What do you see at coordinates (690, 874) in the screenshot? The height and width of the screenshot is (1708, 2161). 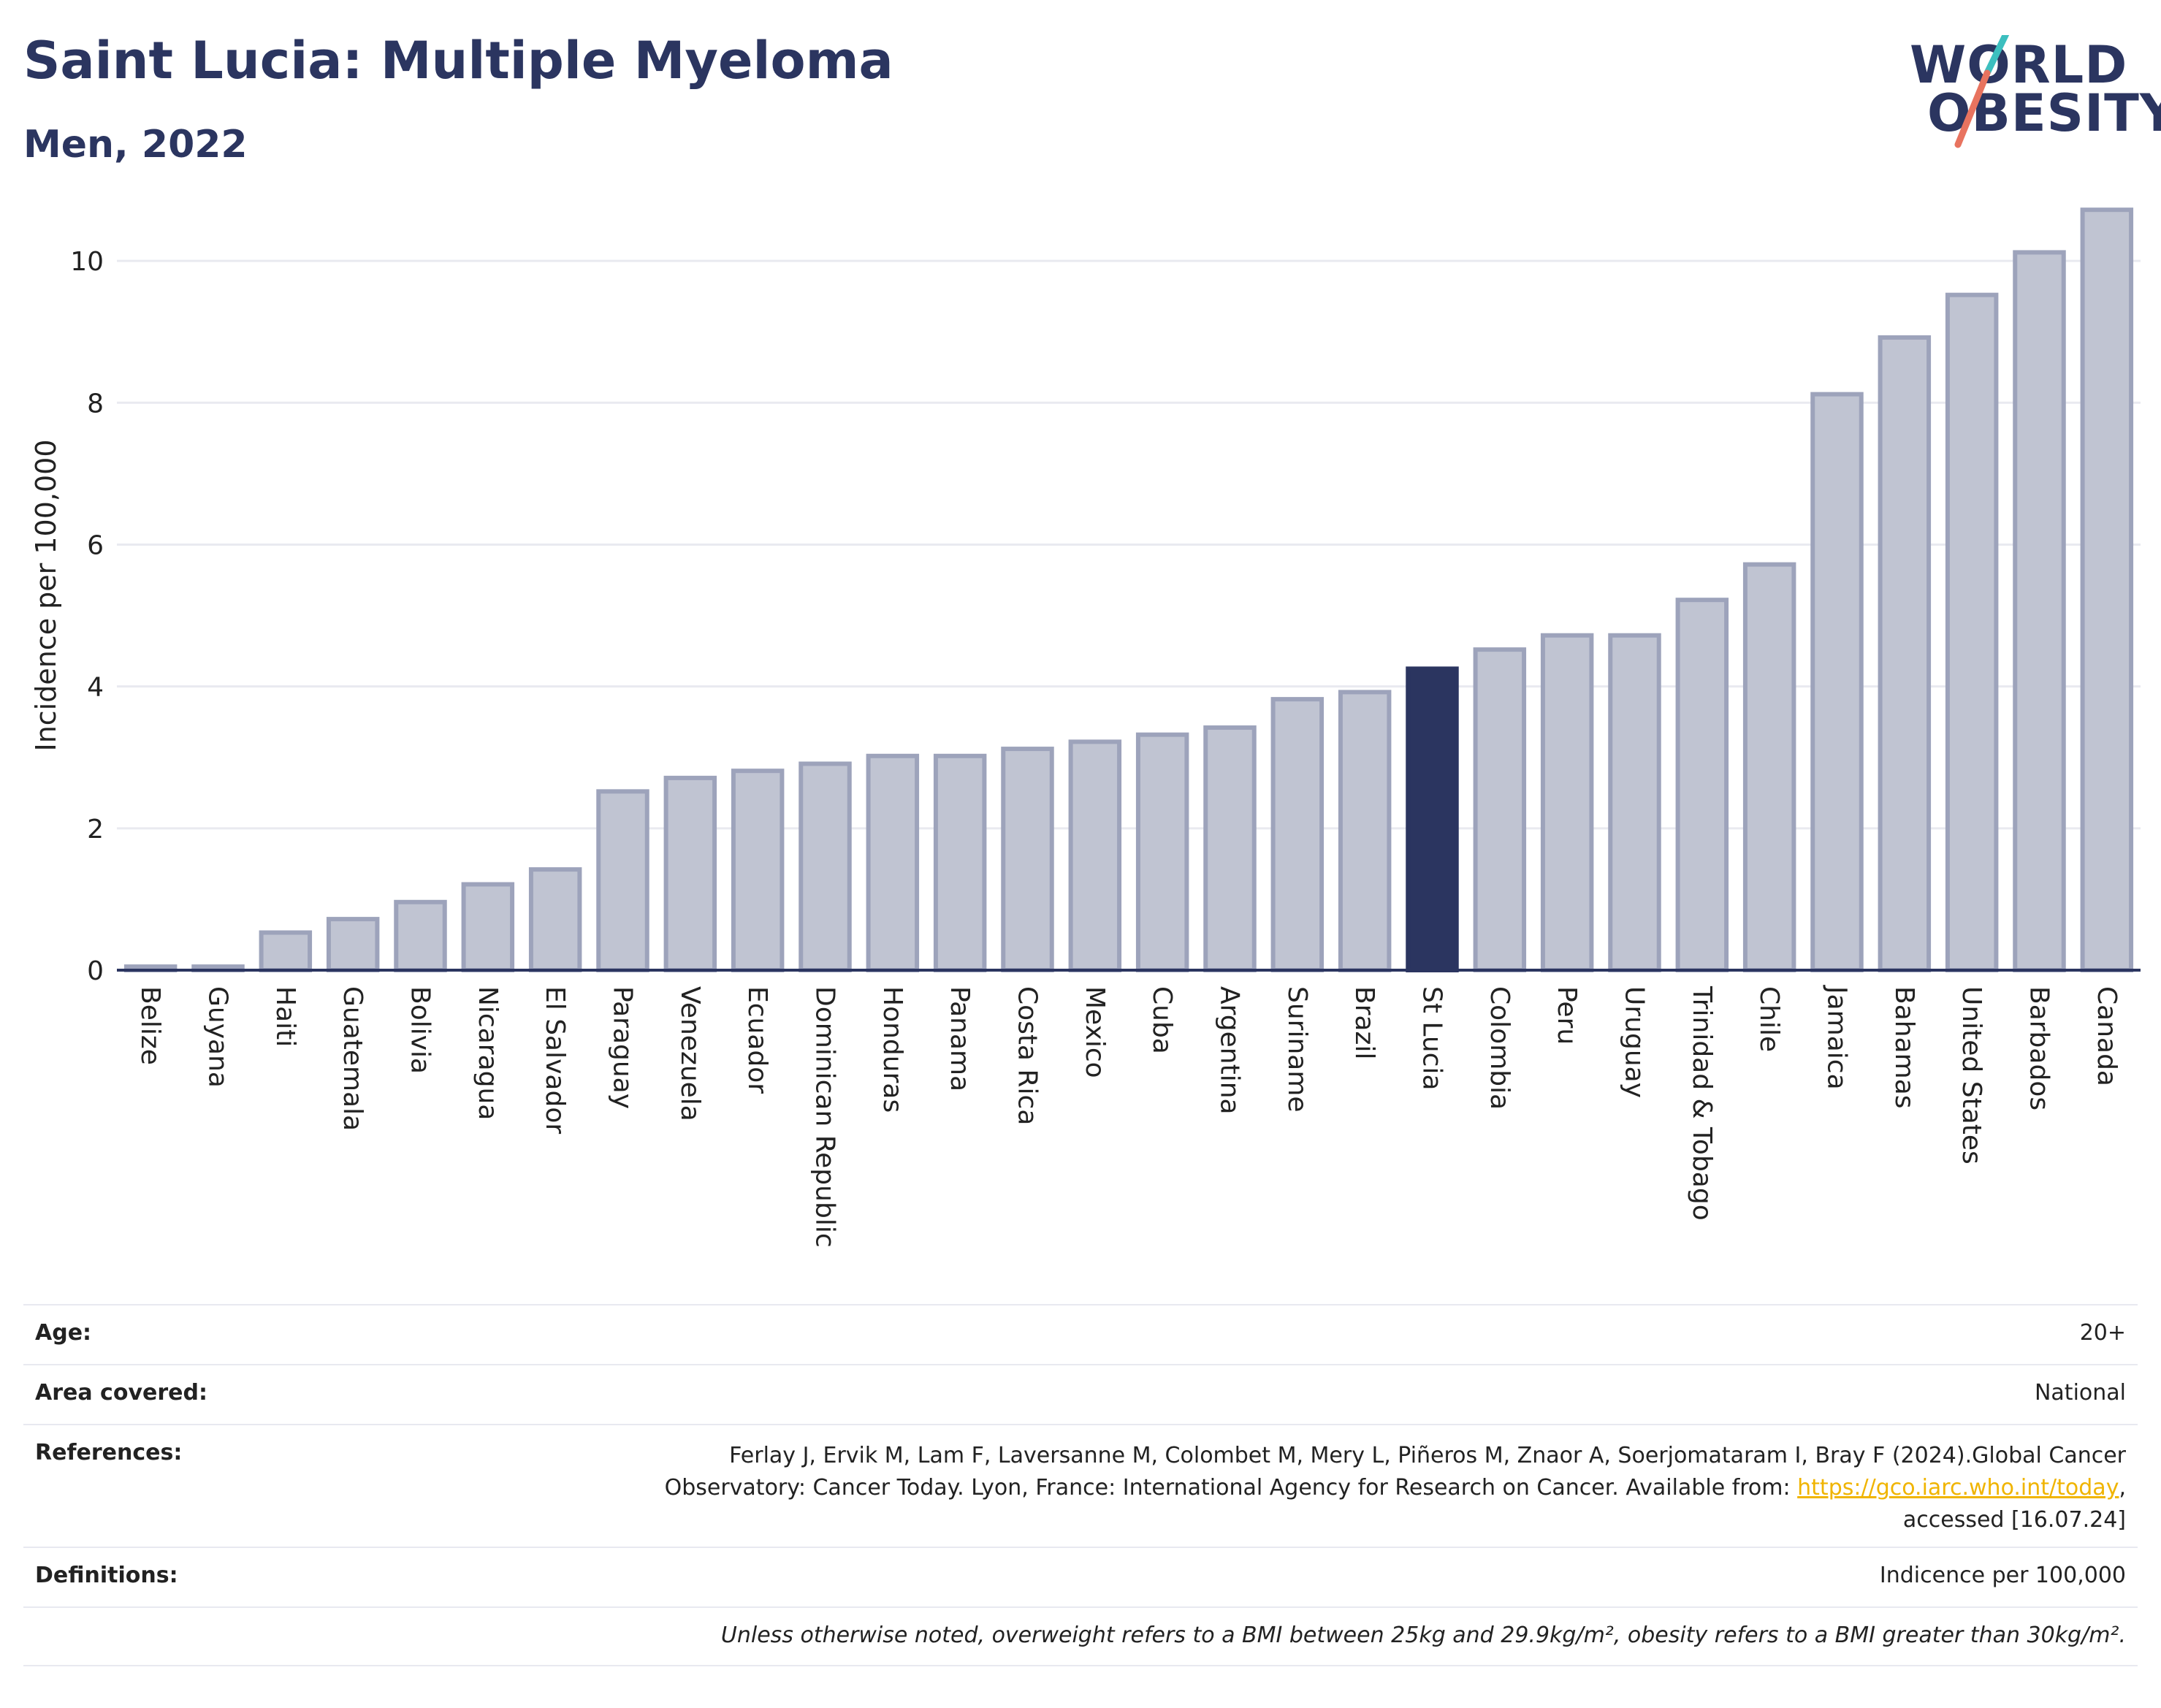 I see `bar-venezuela` at bounding box center [690, 874].